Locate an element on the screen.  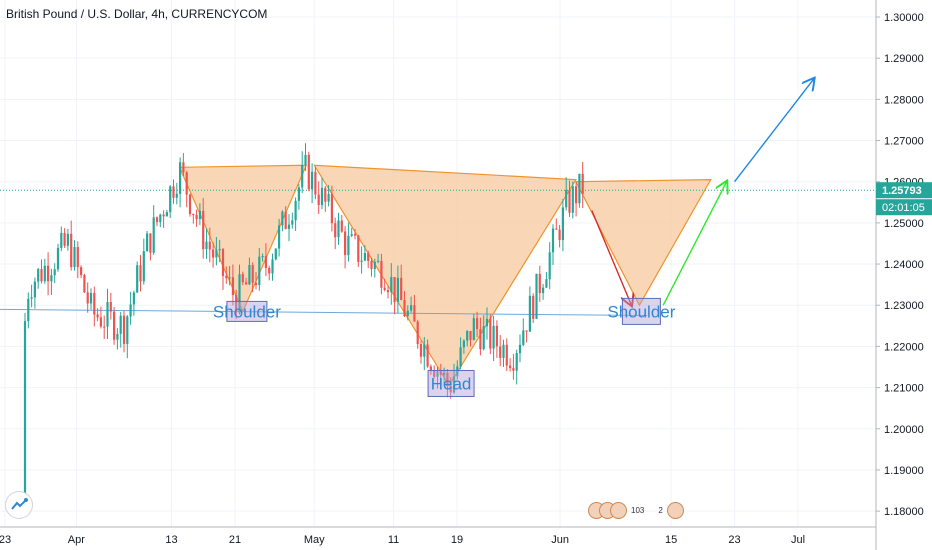
price-tick-label: 1.20000 is located at coordinates (904, 430).